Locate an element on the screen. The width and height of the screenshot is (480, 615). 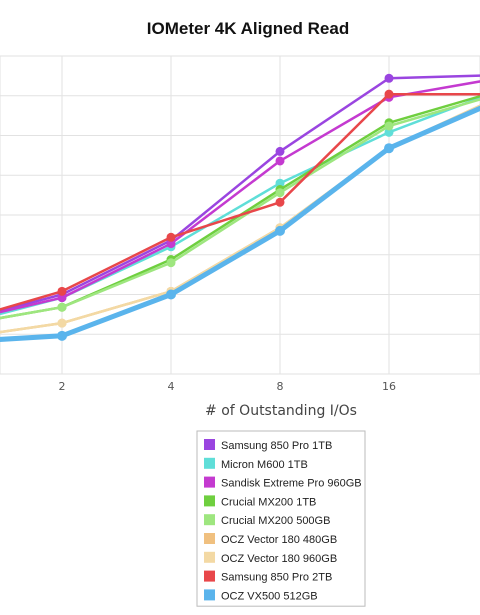
legend-item: OCZ VX500 512GB is located at coordinates (261, 595).